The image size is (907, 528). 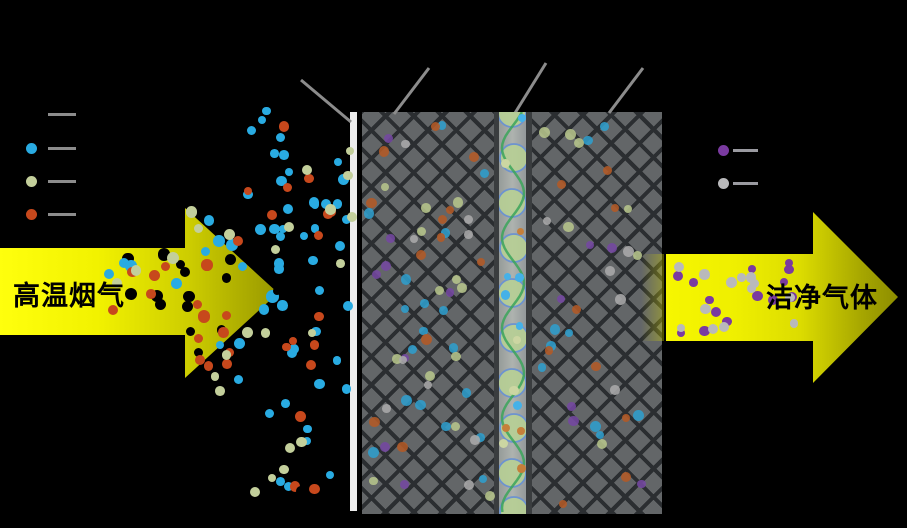 I want to click on purple-particle-legend-dot, so click(x=723, y=150).